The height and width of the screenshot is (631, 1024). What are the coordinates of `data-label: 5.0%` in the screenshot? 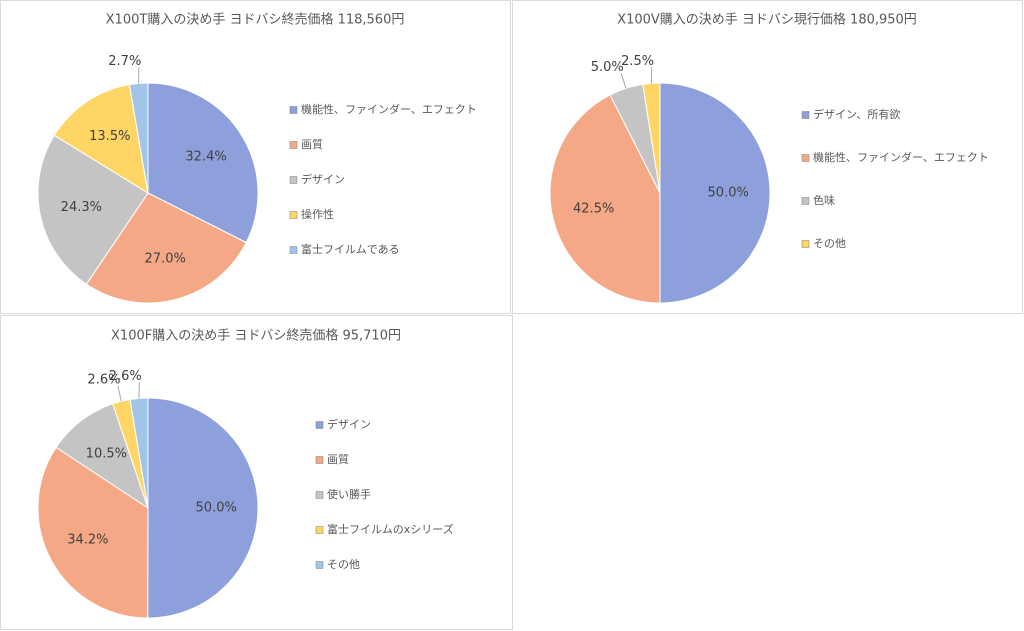 It's located at (607, 67).